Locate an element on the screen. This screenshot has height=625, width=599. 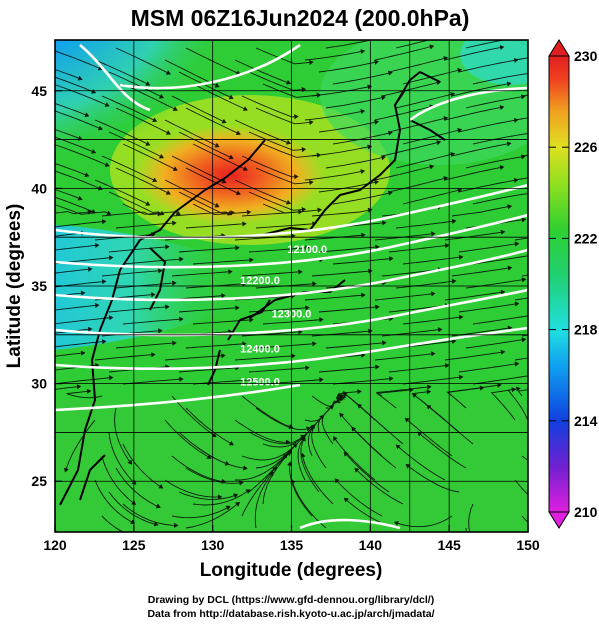
y-axis-ticks: 25 30 35 40 45 is located at coordinates (46, 286).